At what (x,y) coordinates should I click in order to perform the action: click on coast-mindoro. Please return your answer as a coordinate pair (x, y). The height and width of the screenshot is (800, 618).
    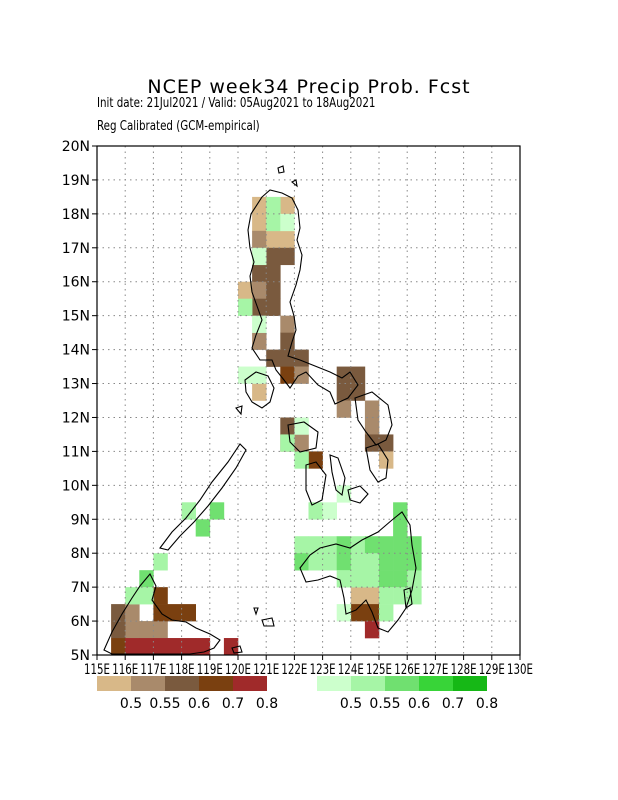
    Looking at the image, I should click on (259, 390).